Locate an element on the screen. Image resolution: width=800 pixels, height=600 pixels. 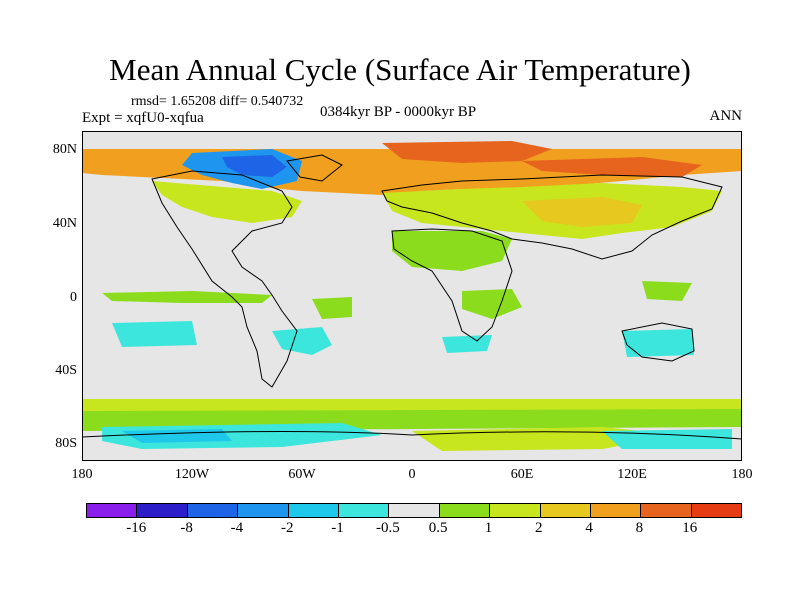
period-label: 0384kyr BP - 0000kyr BP is located at coordinates (398, 112).